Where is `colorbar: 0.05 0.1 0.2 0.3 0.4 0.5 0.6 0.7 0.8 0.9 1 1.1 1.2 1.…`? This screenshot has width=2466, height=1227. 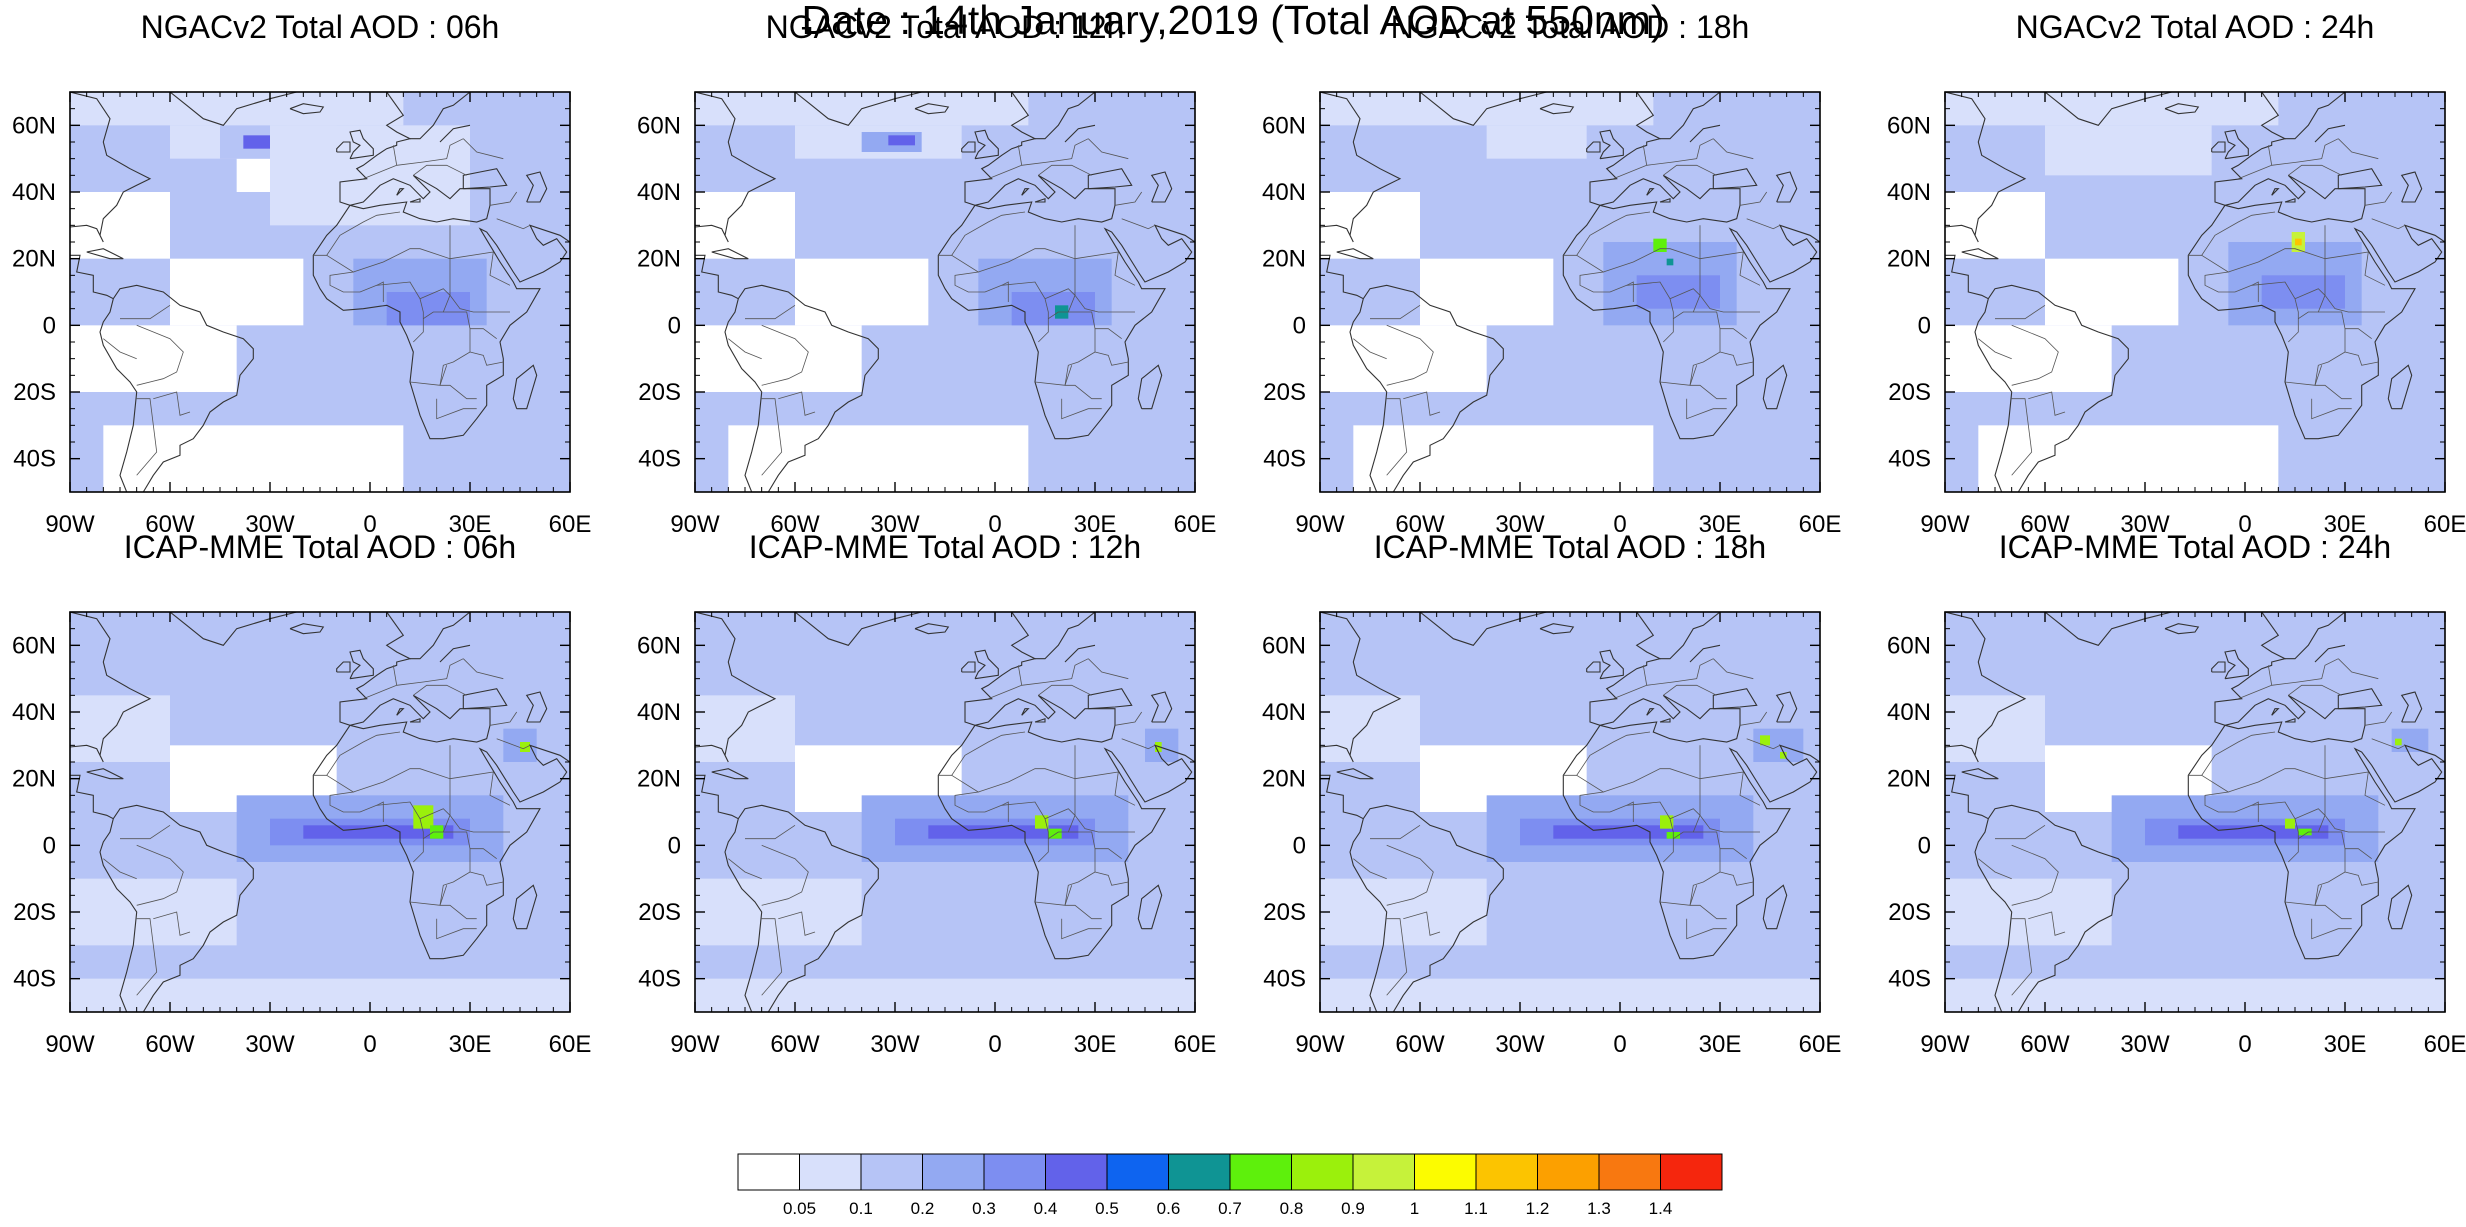 colorbar: 0.05 0.1 0.2 0.3 0.4 0.5 0.6 0.7 0.8 0.9 1 1.1 1.2 1.… is located at coordinates (1232, 1187).